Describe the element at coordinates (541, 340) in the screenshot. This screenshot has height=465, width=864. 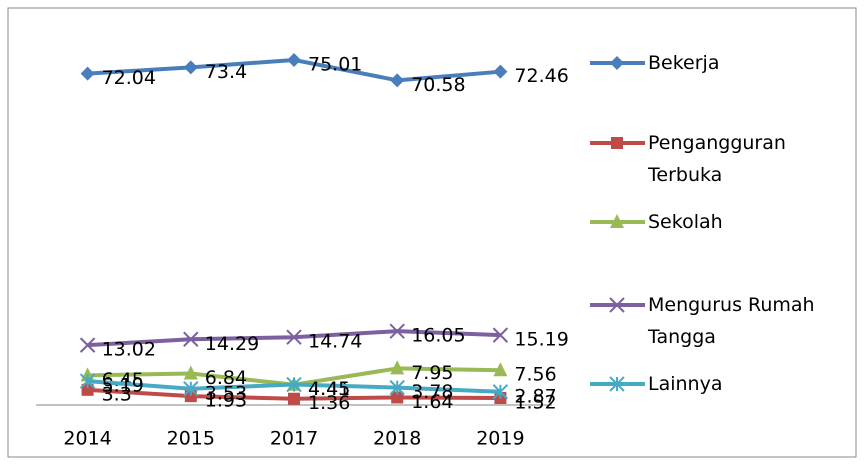
I see `data-label: 15.19` at that location.